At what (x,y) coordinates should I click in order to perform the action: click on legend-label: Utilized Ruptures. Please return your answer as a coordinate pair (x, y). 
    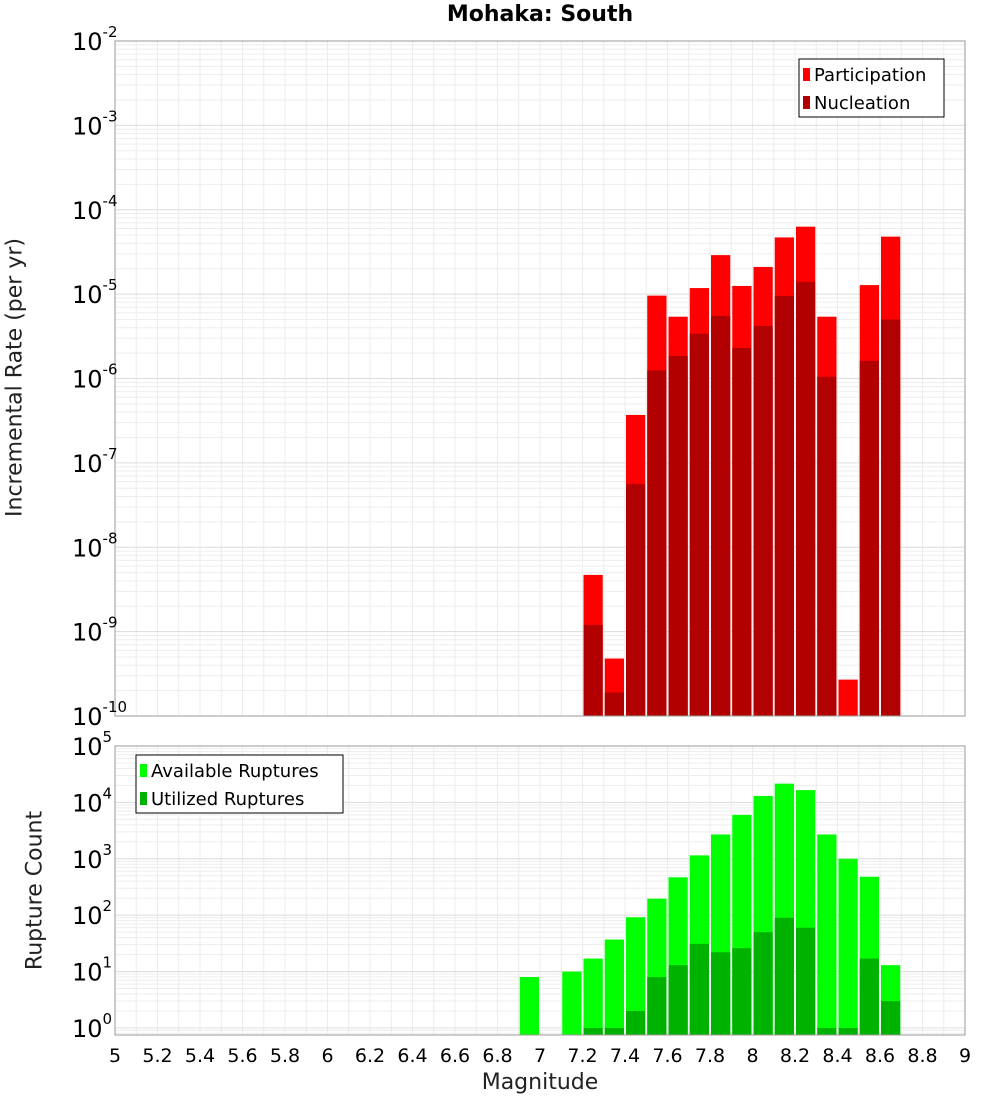
    Looking at the image, I should click on (227, 799).